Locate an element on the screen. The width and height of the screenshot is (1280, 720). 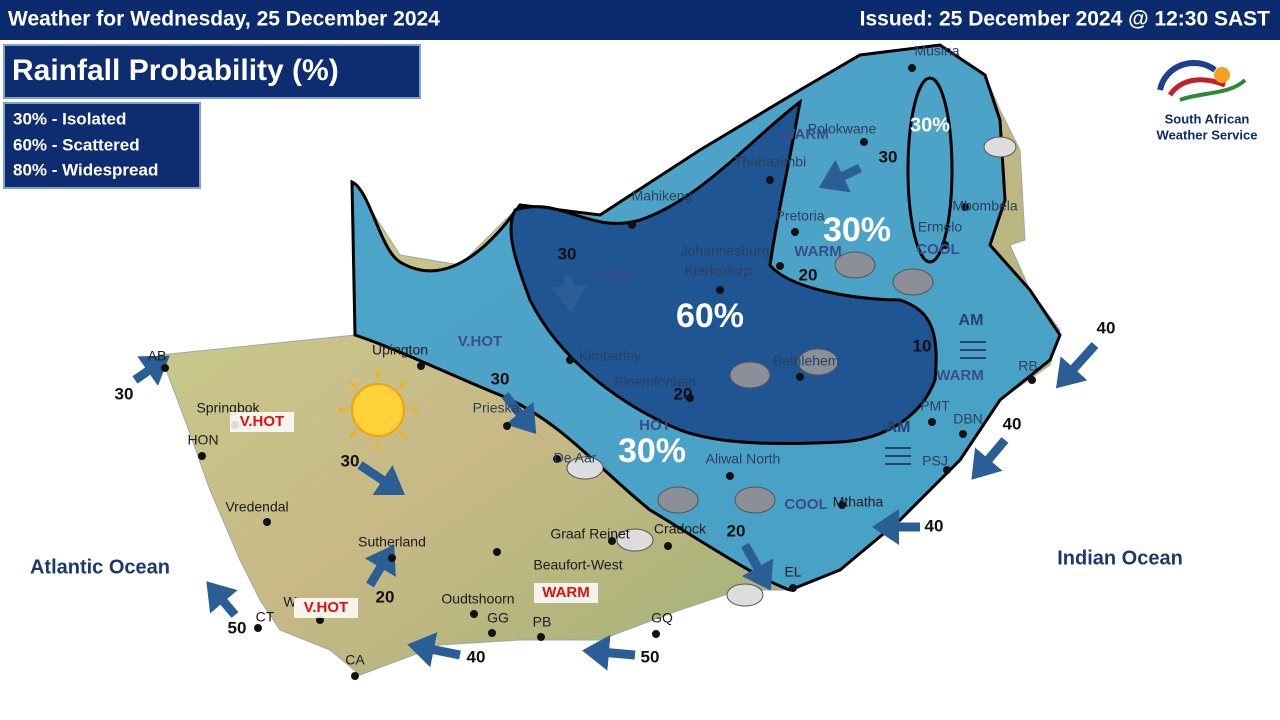
header-left: Weather for Wednesday, 25 December 2024 is located at coordinates (224, 19).